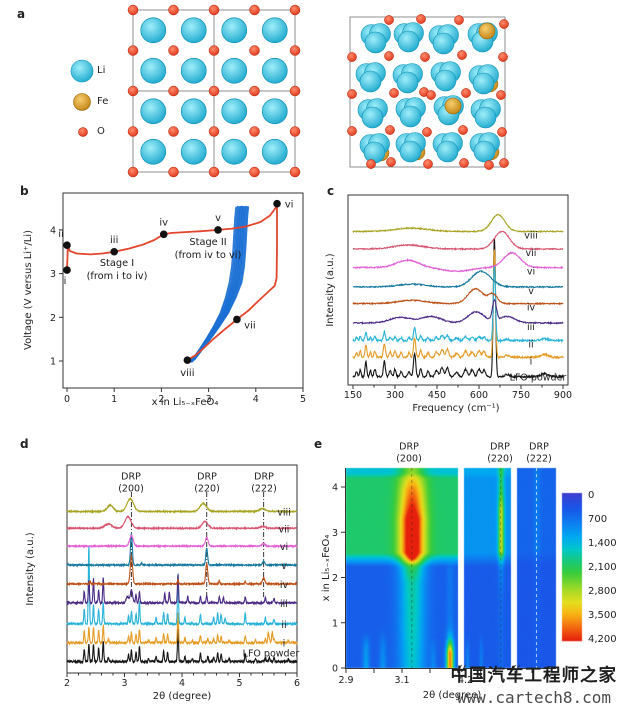 The image size is (619, 721). Describe the element at coordinates (284, 644) in the screenshot. I see `d-trace-label-i: i` at that location.